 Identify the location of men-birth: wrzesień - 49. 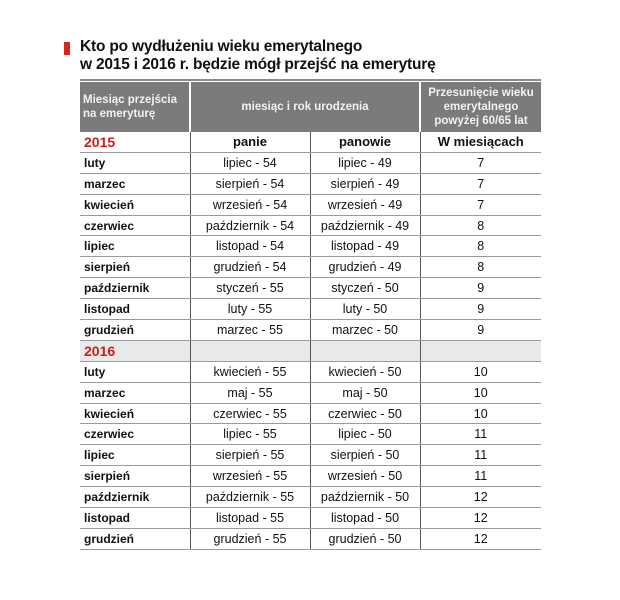
(365, 205).